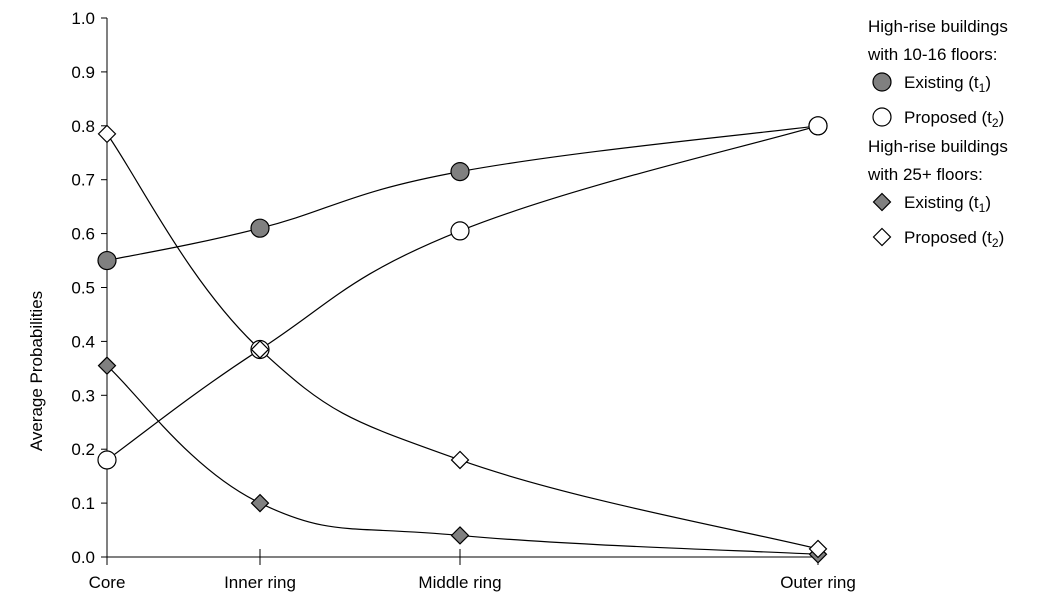 The width and height of the screenshot is (1054, 602). Describe the element at coordinates (83, 288) in the screenshot. I see `y-tick-label: 0.5` at that location.